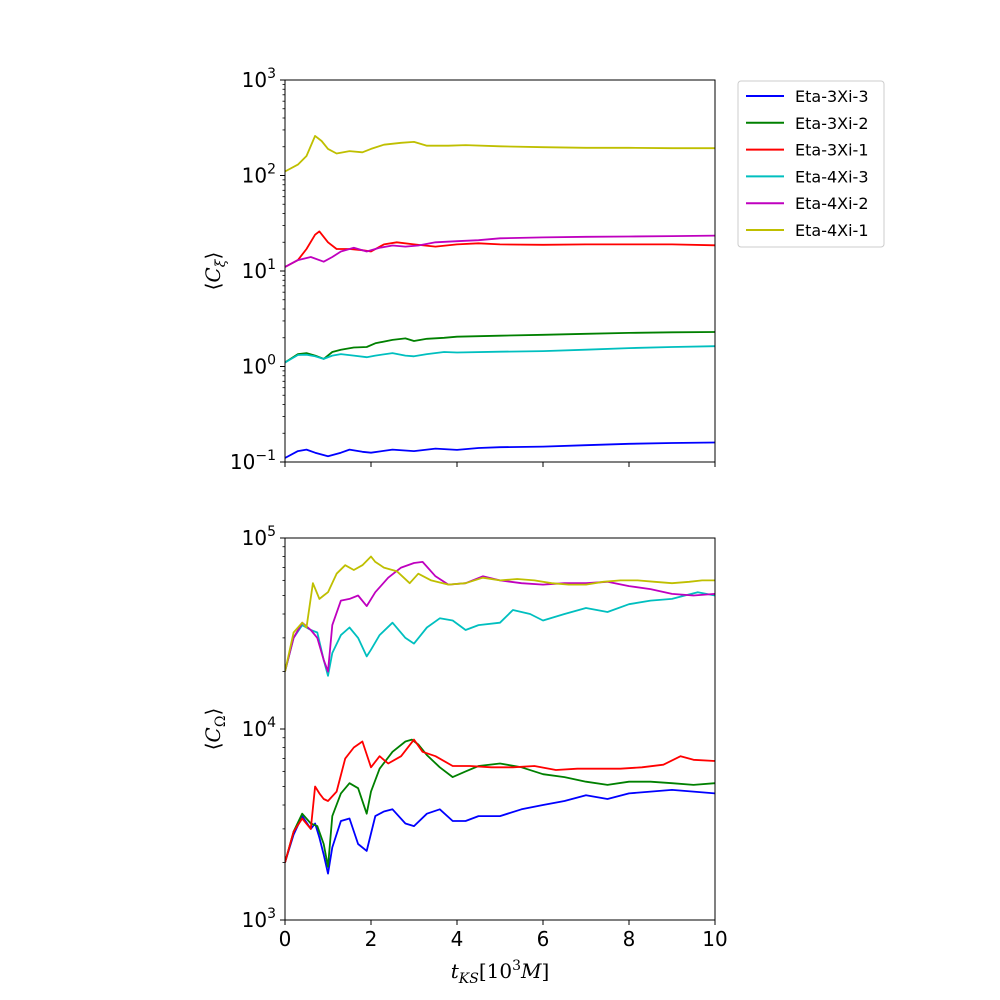 This screenshot has width=1000, height=1000. I want to click on x-tick-label: 4, so click(457, 939).